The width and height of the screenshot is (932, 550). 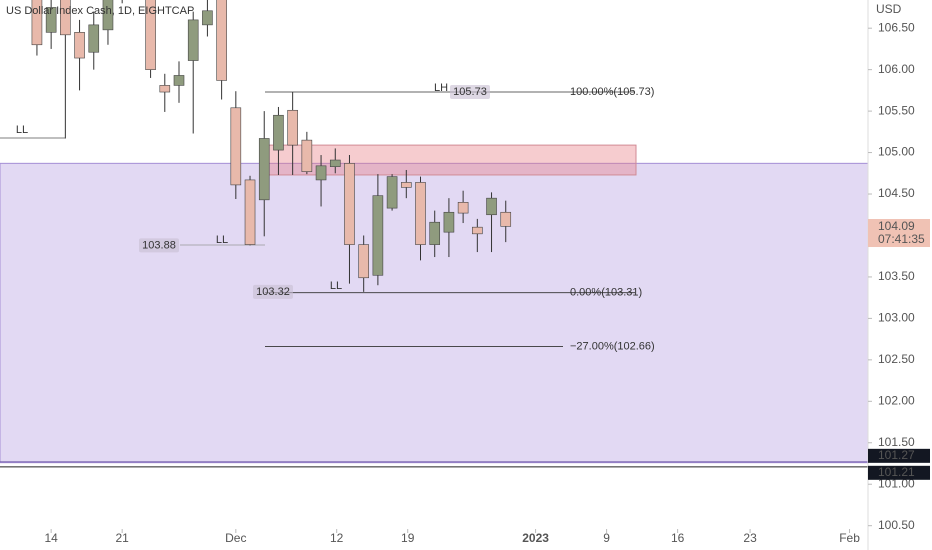 What do you see at coordinates (896, 27) in the screenshot?
I see `y-tick-label: 106.50` at bounding box center [896, 27].